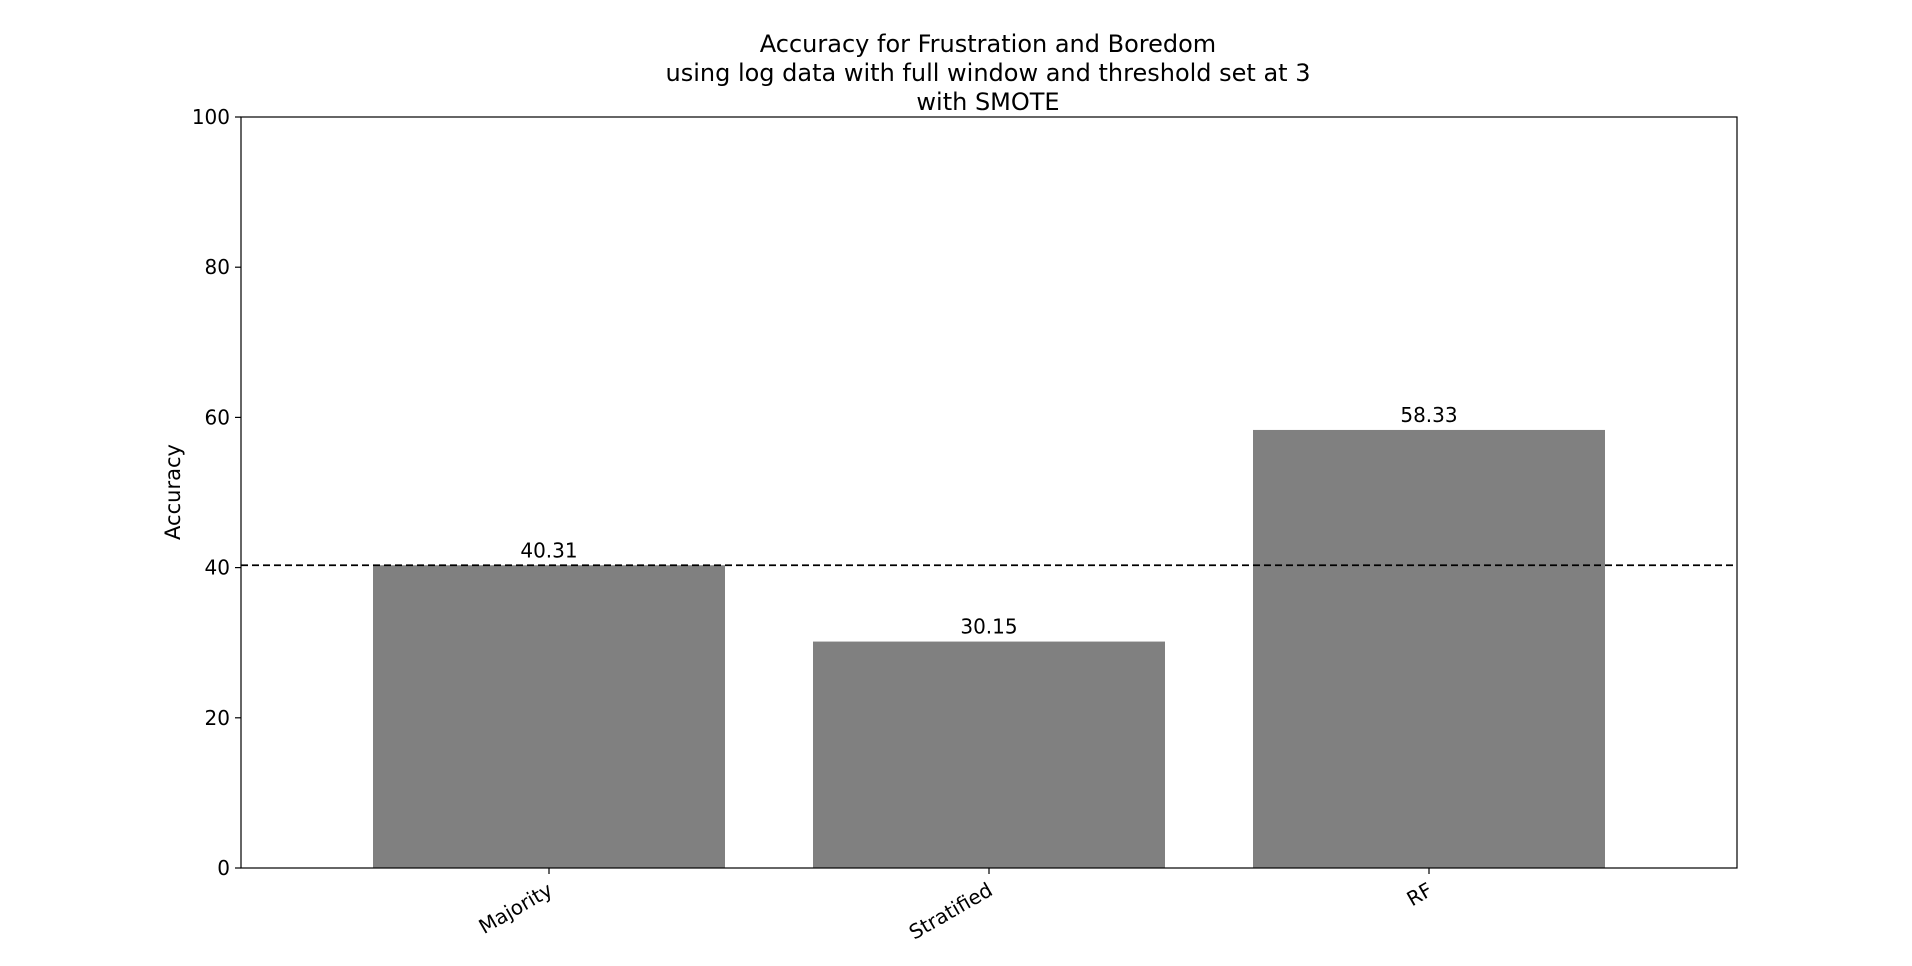  Describe the element at coordinates (1429, 648) in the screenshot. I see `bar-rf` at that location.